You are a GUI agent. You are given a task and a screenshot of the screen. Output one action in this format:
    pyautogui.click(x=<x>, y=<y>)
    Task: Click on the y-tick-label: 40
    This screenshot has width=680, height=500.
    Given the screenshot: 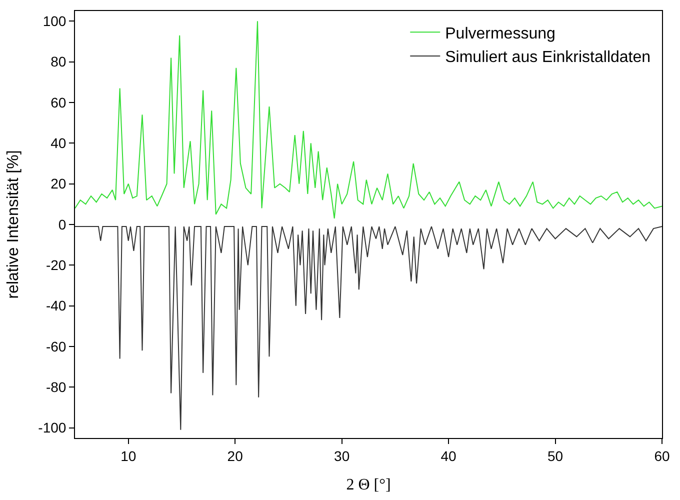 What is the action you would take?
    pyautogui.click(x=58, y=143)
    